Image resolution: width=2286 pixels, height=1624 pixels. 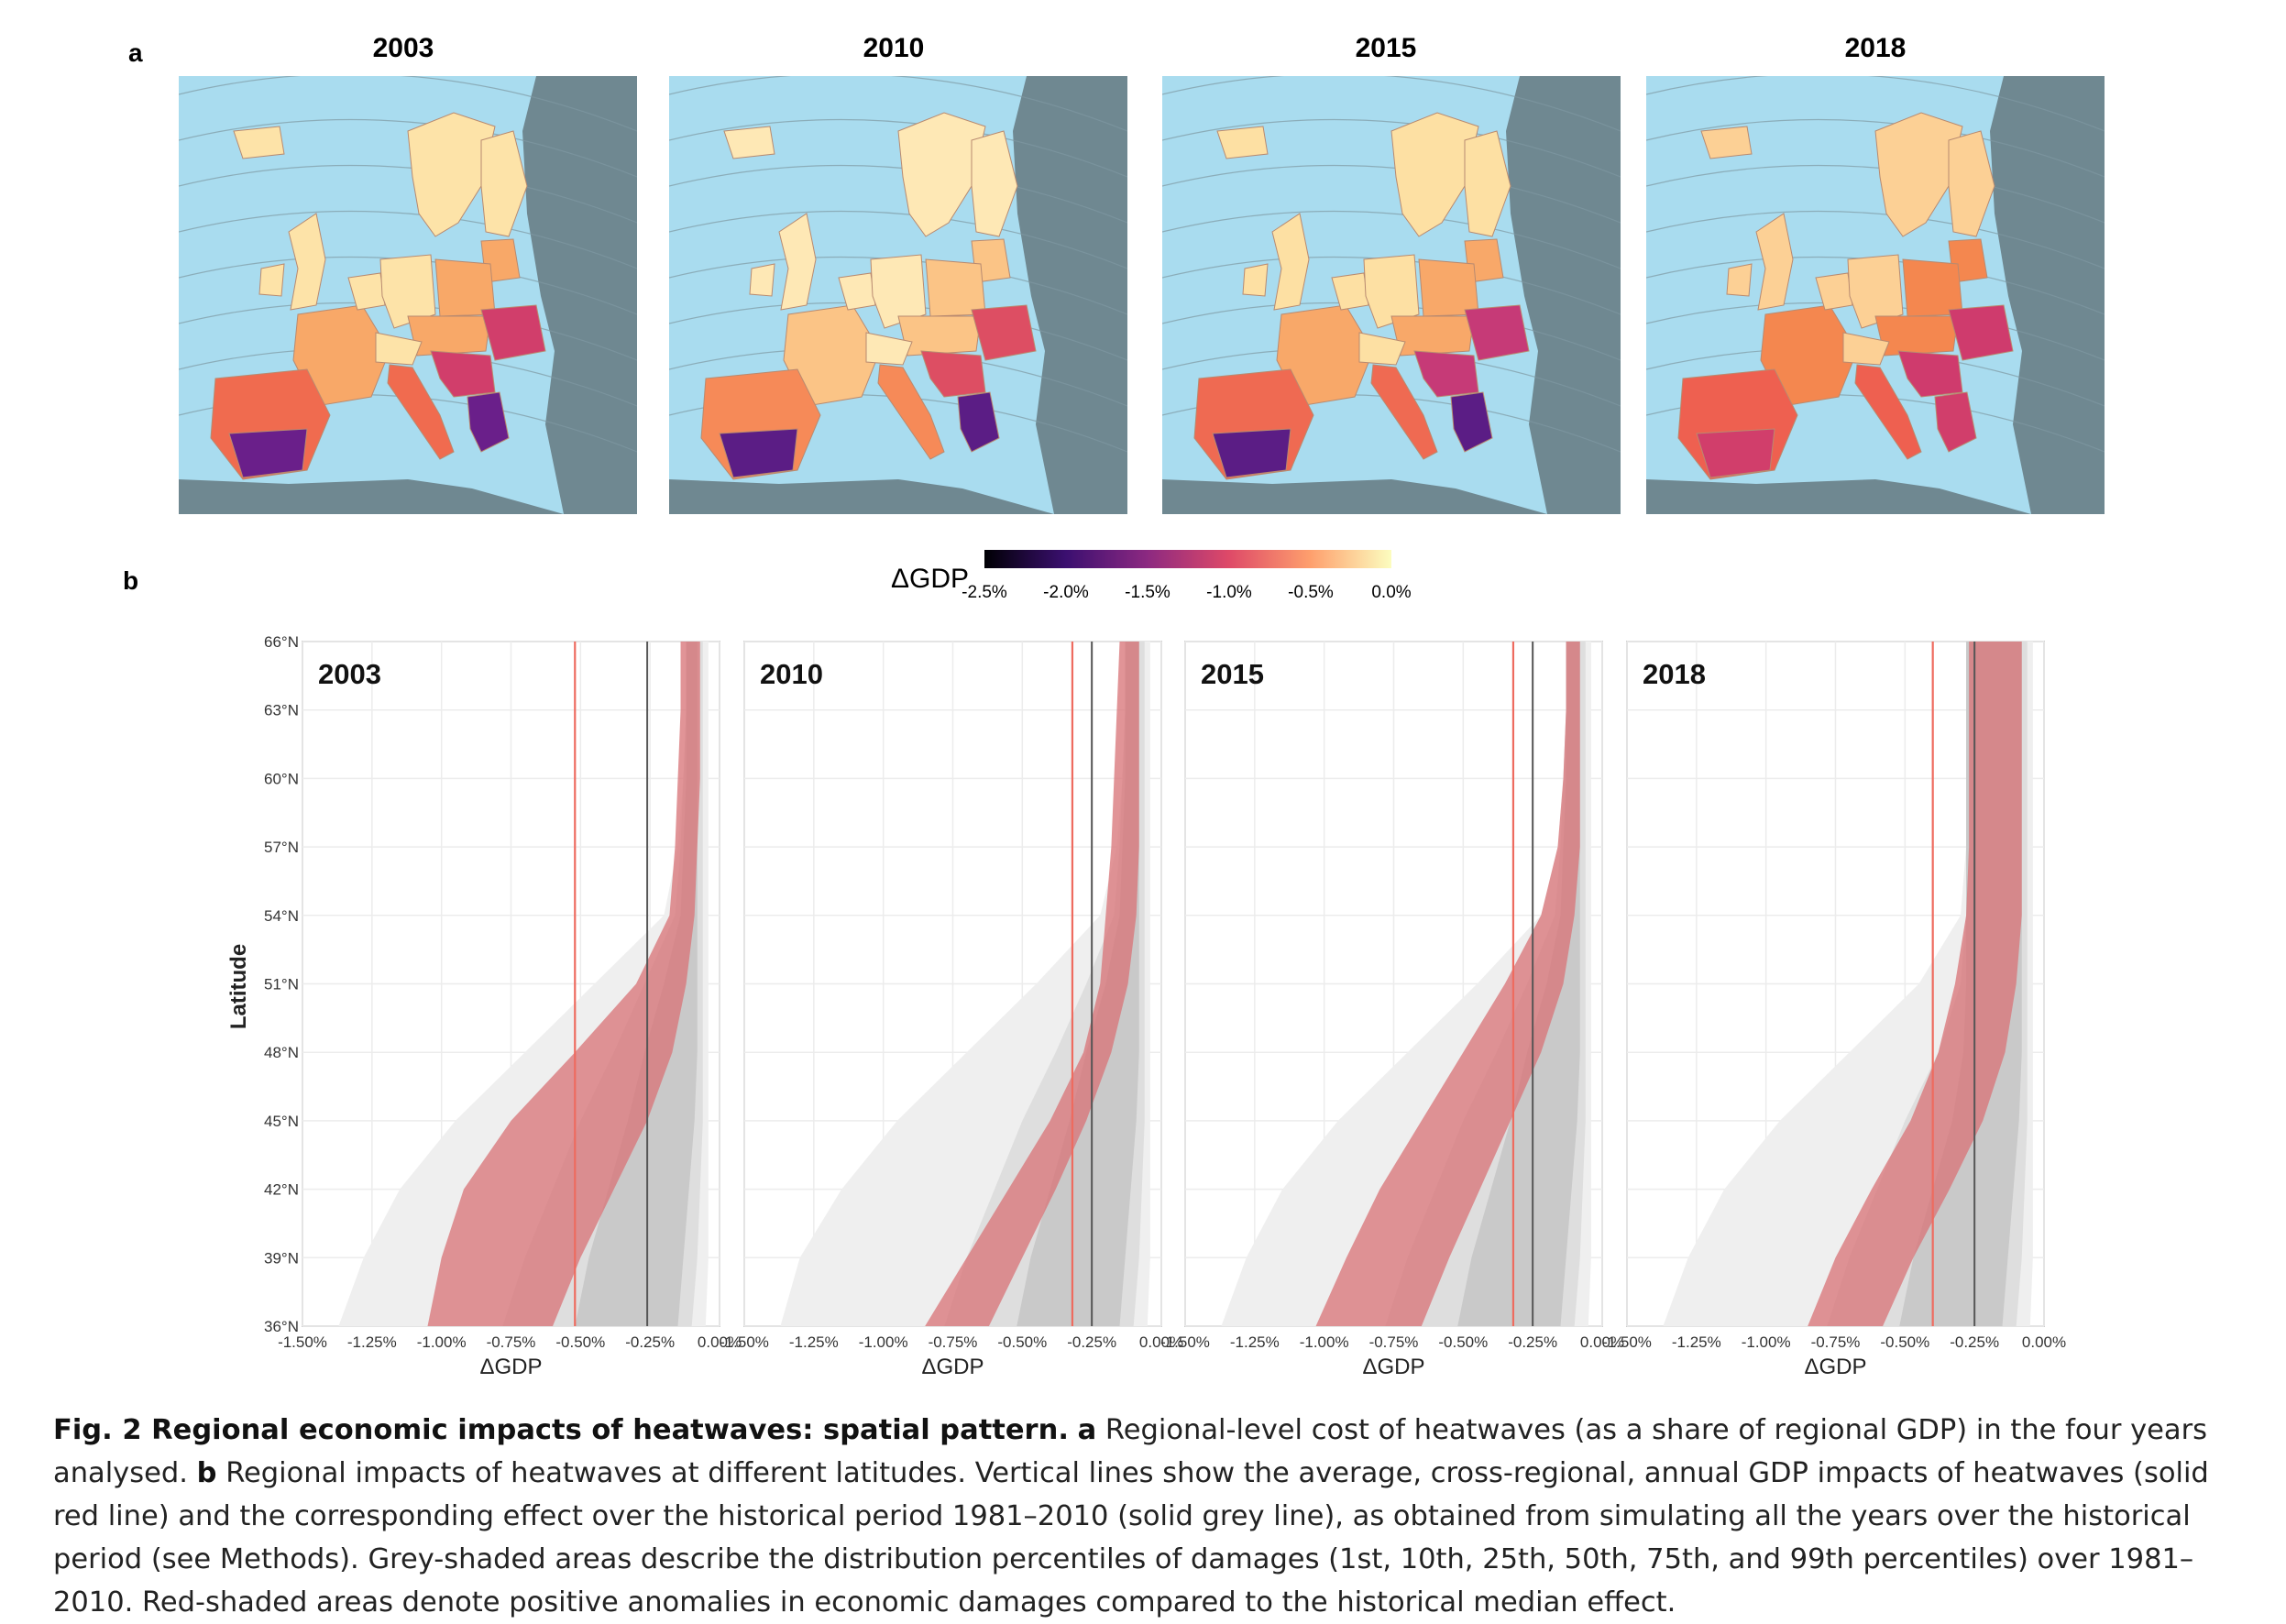 What do you see at coordinates (281, 1121) in the screenshot?
I see `y-tick-label: 45°N` at bounding box center [281, 1121].